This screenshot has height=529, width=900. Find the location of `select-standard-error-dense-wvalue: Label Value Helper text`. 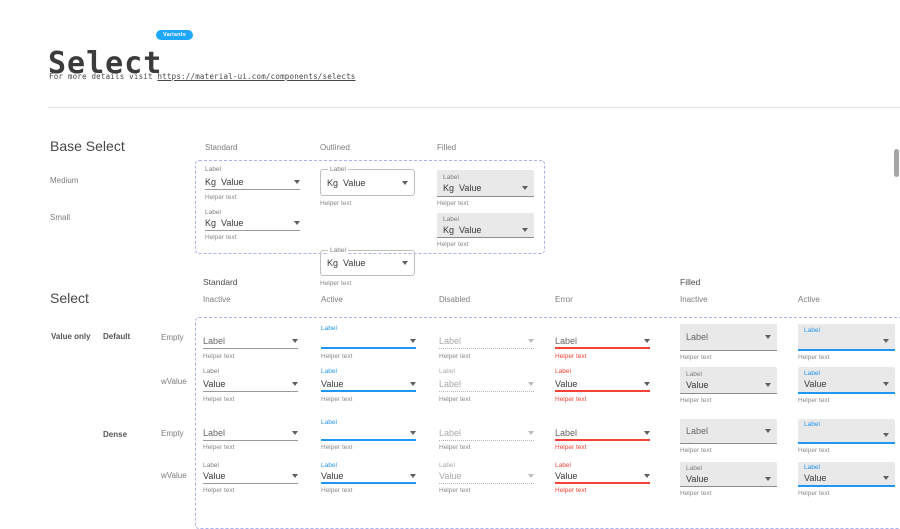

select-standard-error-dense-wvalue: Label Value Helper text is located at coordinates (602, 478).